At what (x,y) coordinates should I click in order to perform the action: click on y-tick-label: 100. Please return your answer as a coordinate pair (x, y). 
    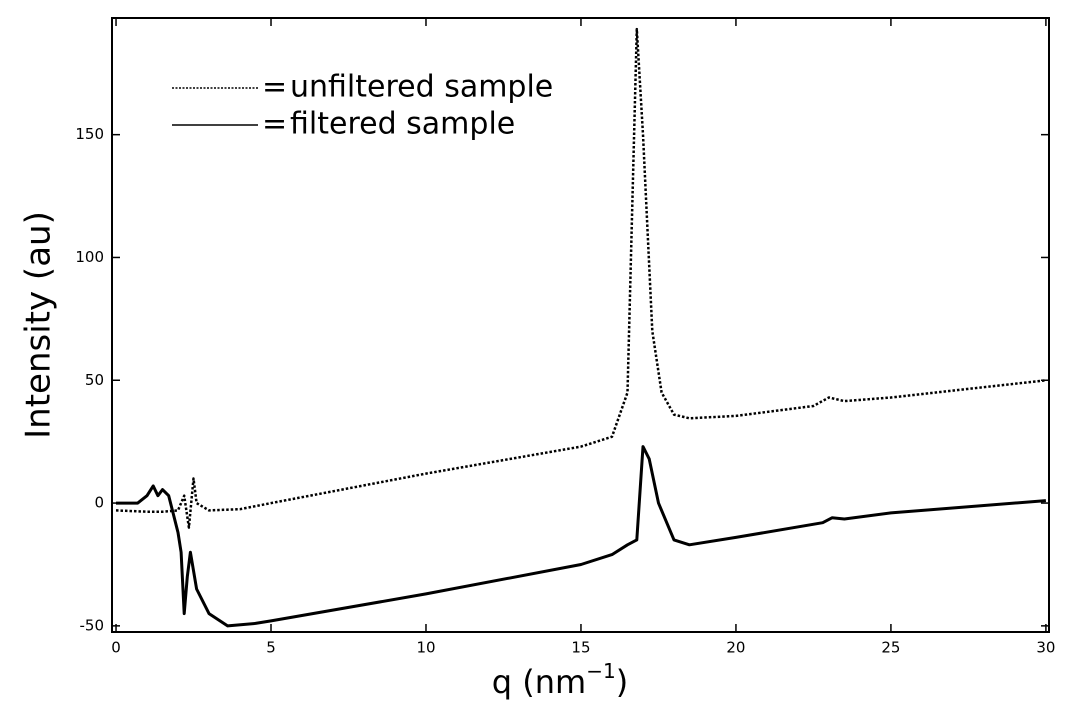
    Looking at the image, I should click on (89, 257).